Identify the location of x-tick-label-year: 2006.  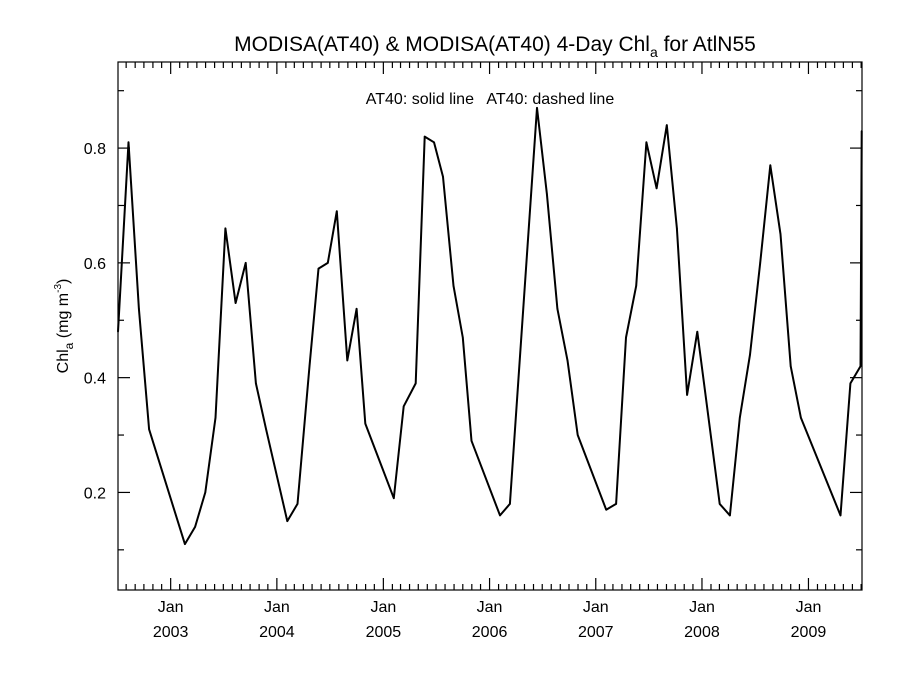
(490, 632).